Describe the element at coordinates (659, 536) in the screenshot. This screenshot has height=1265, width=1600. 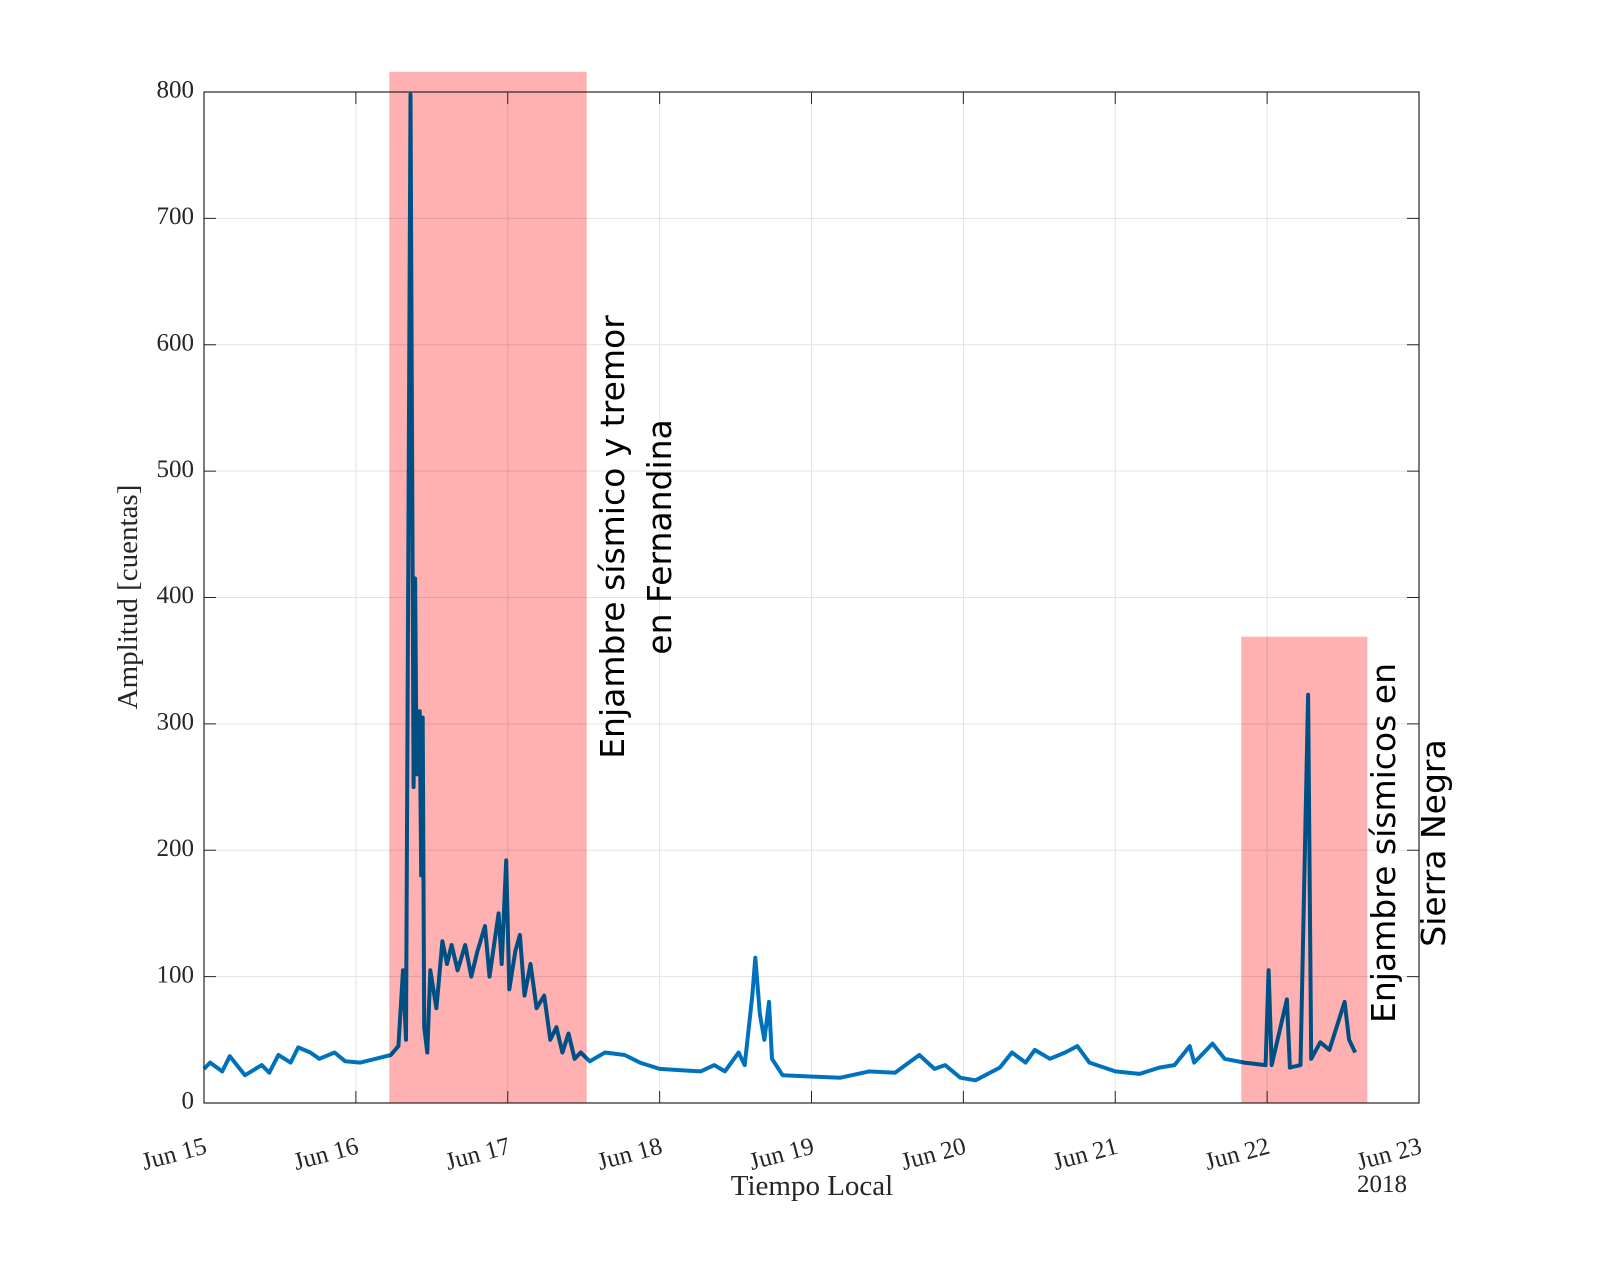
I see `annotation: en Fernandina` at that location.